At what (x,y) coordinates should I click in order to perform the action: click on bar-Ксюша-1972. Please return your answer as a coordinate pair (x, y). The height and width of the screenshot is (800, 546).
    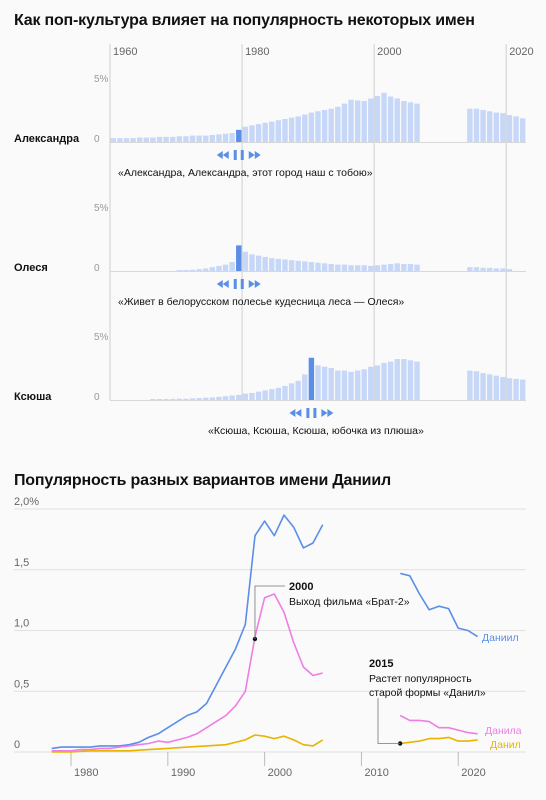
    Looking at the image, I should click on (192, 399).